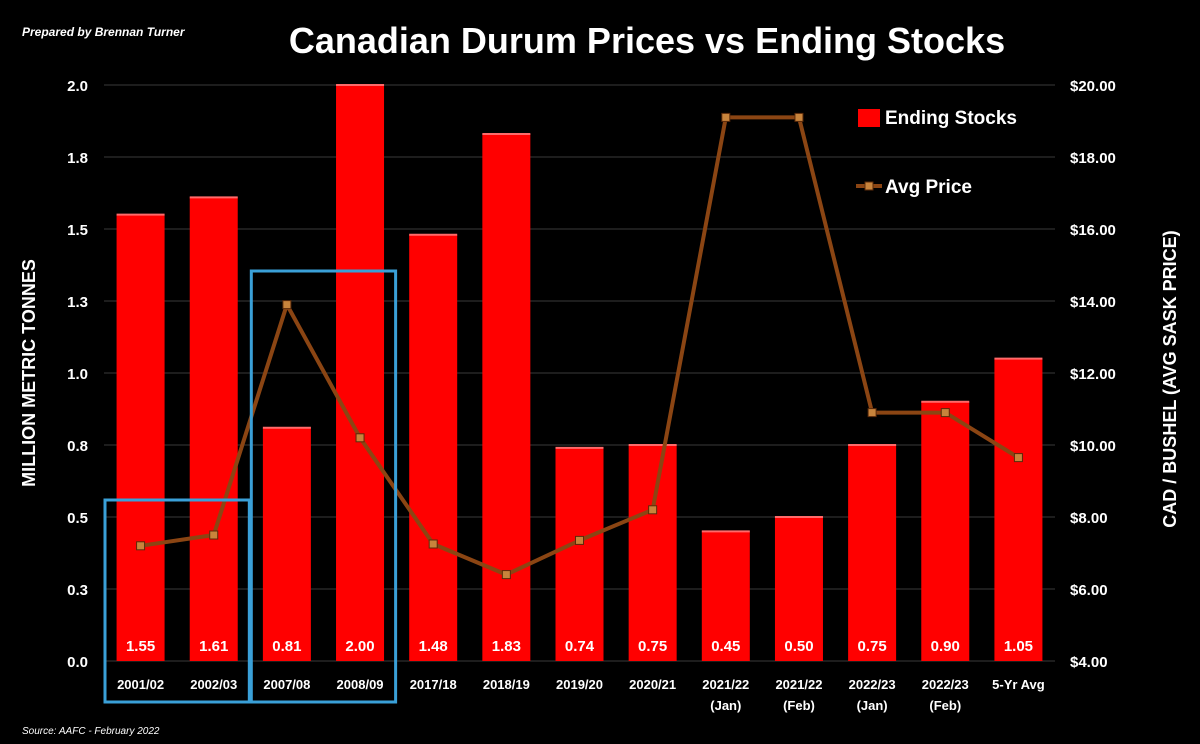 Image resolution: width=1200 pixels, height=744 pixels. What do you see at coordinates (91, 731) in the screenshot?
I see `source-note: Source: AAFC - February 2022` at bounding box center [91, 731].